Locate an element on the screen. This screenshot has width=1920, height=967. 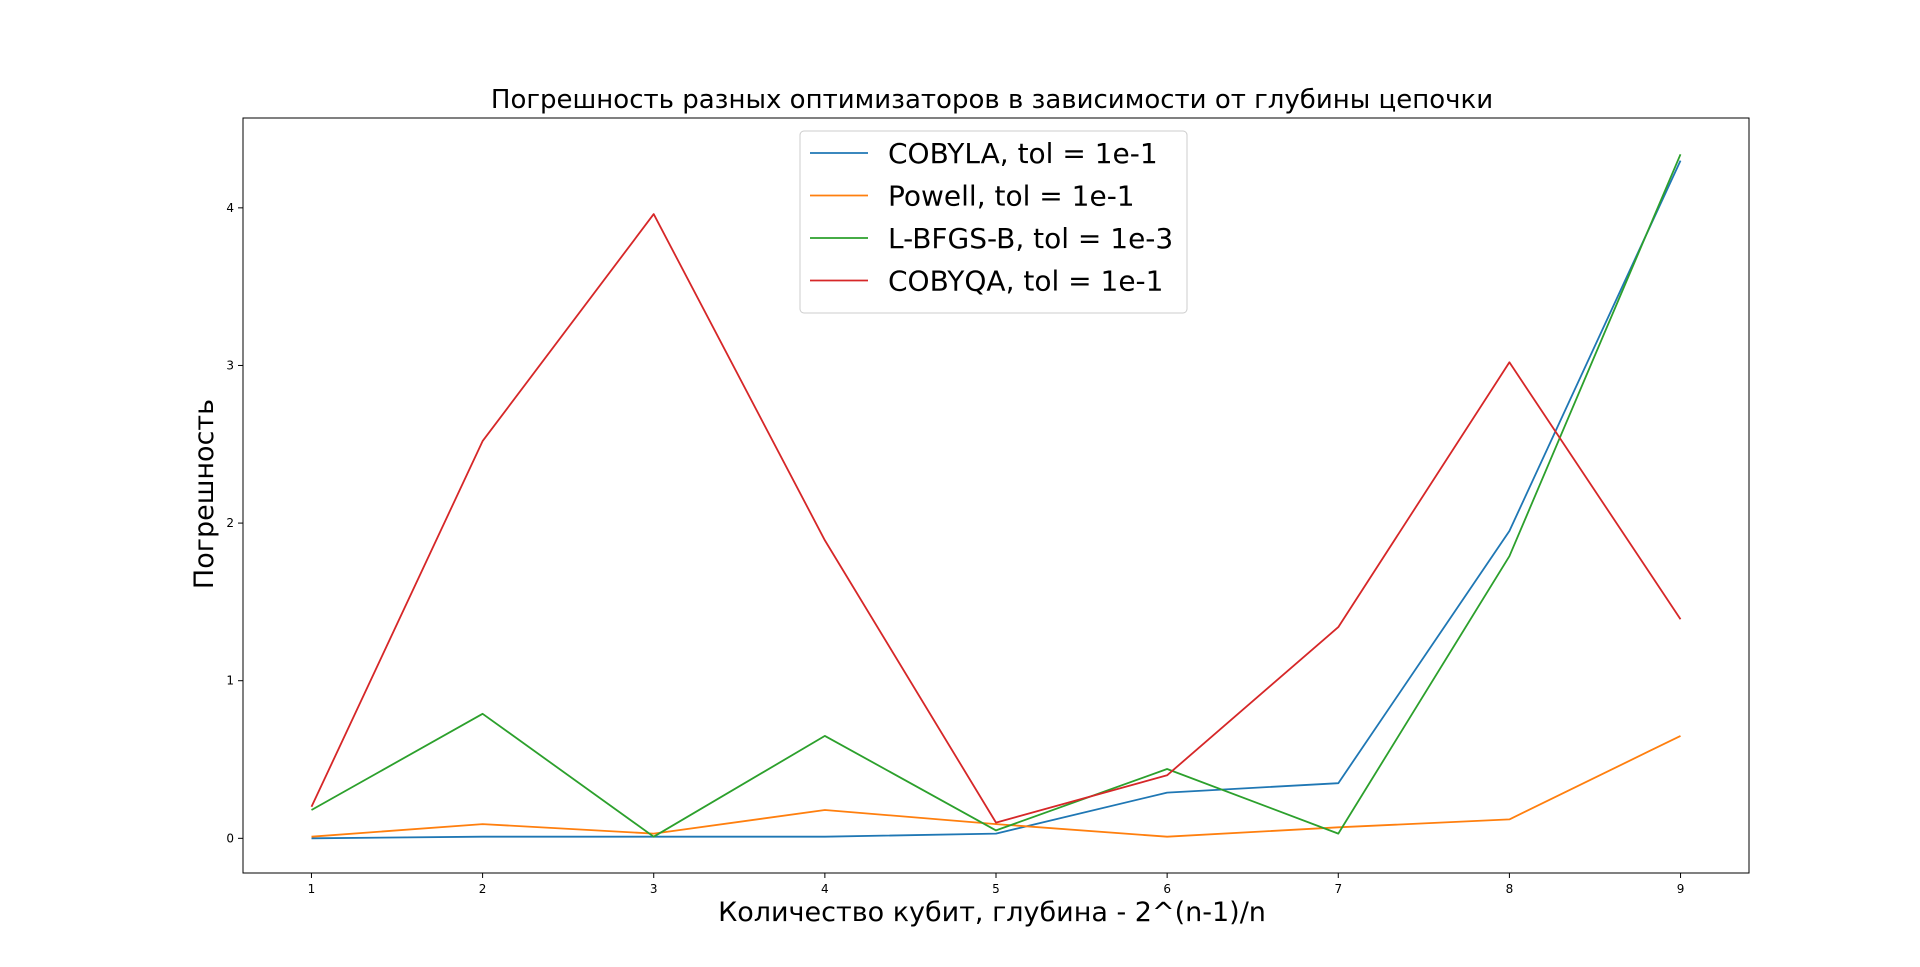
legend-entry-label: L-BFGS-B, tol = 1e-3 is located at coordinates (1030, 238).